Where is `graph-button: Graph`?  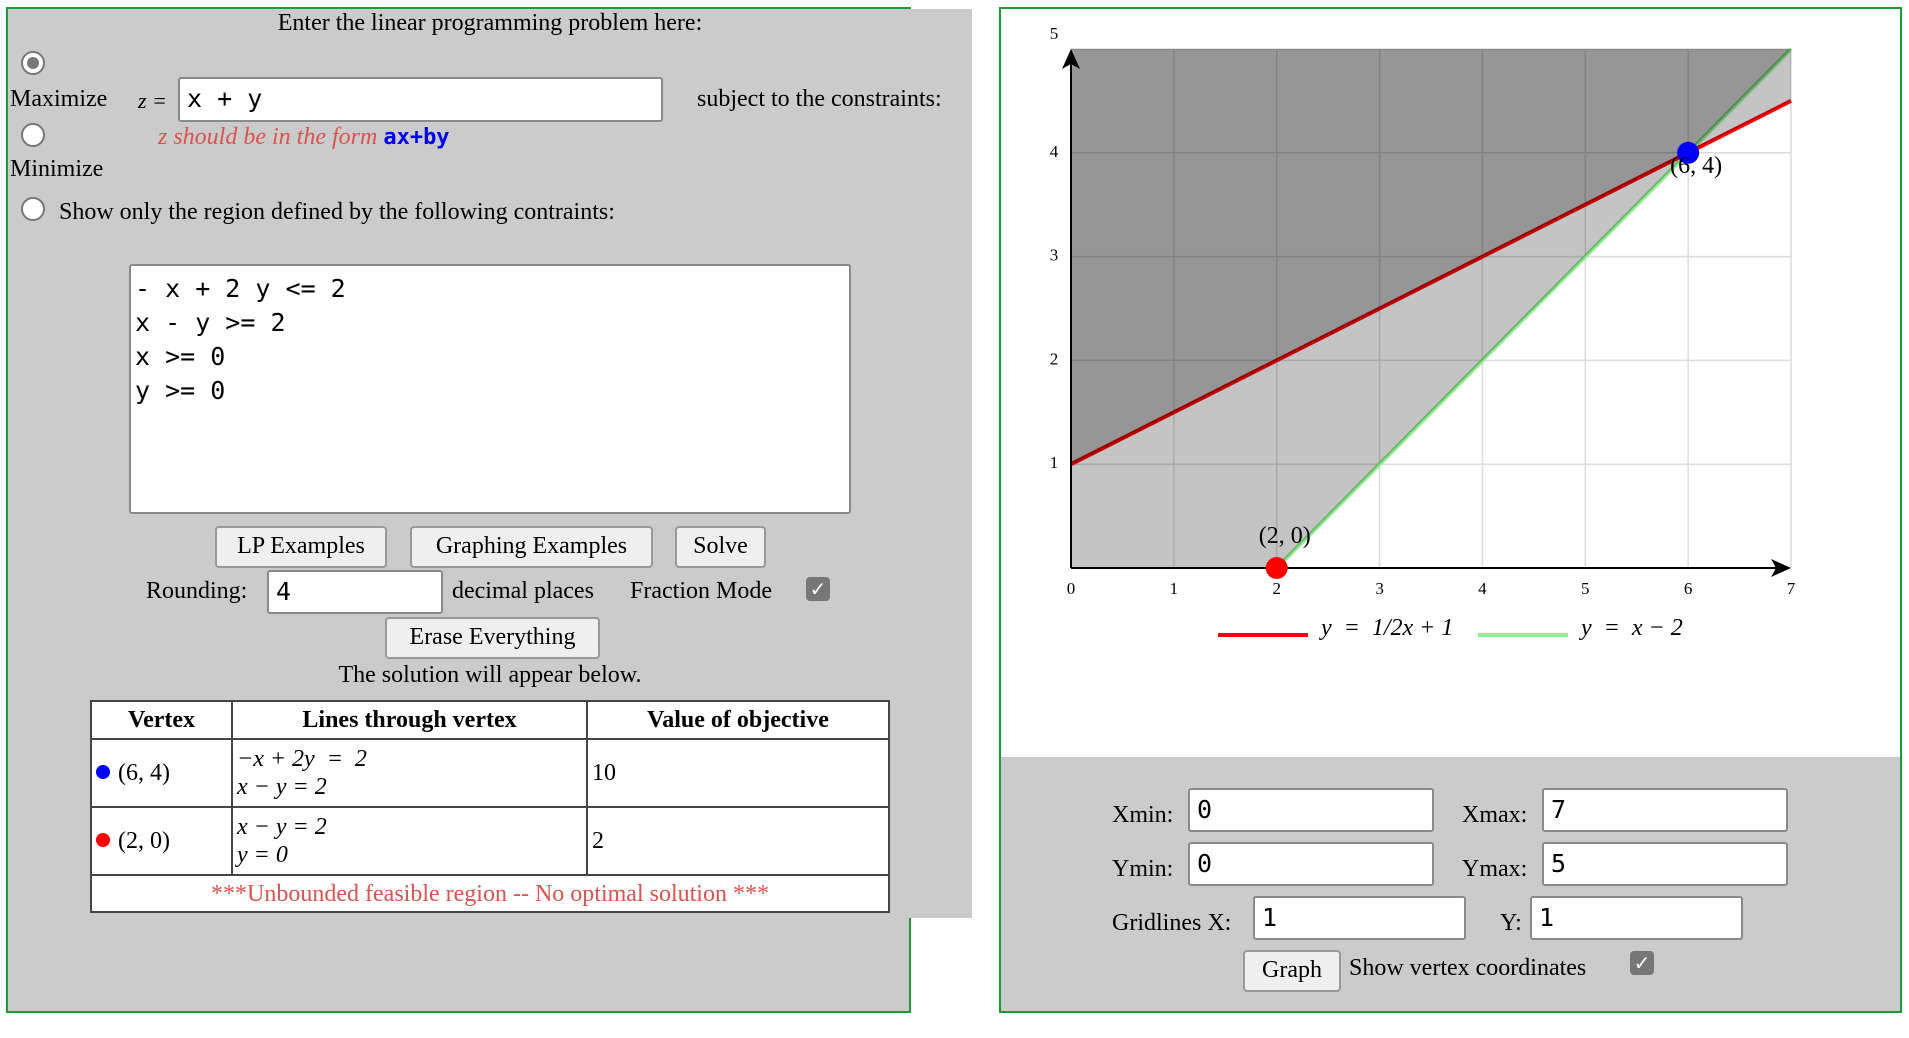 graph-button: Graph is located at coordinates (1292, 971).